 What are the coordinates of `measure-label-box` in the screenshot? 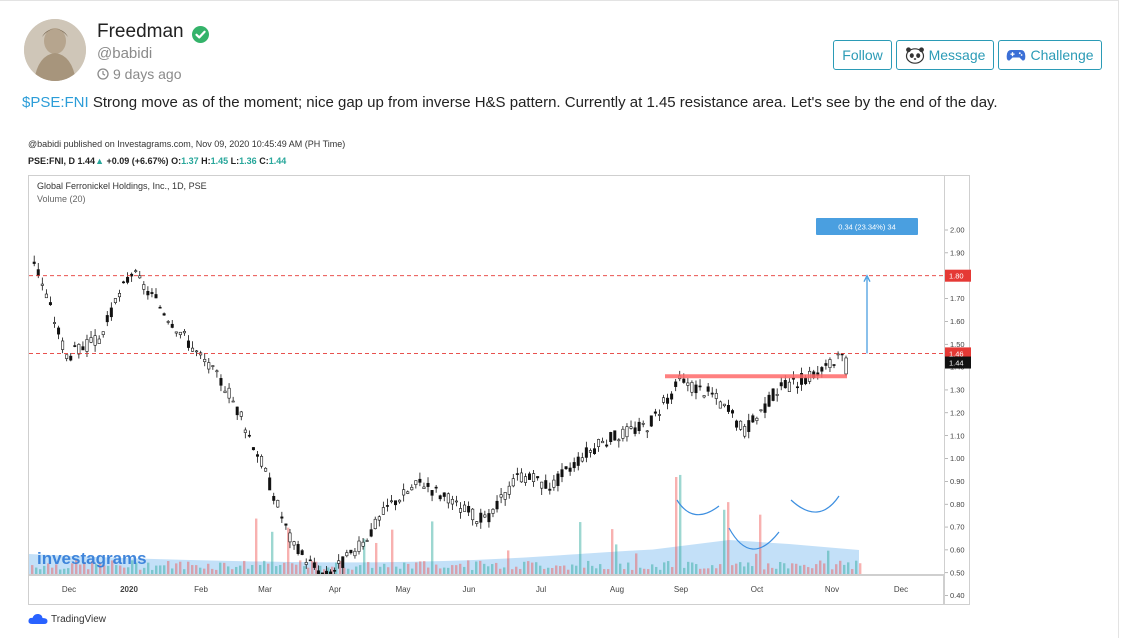 It's located at (867, 226).